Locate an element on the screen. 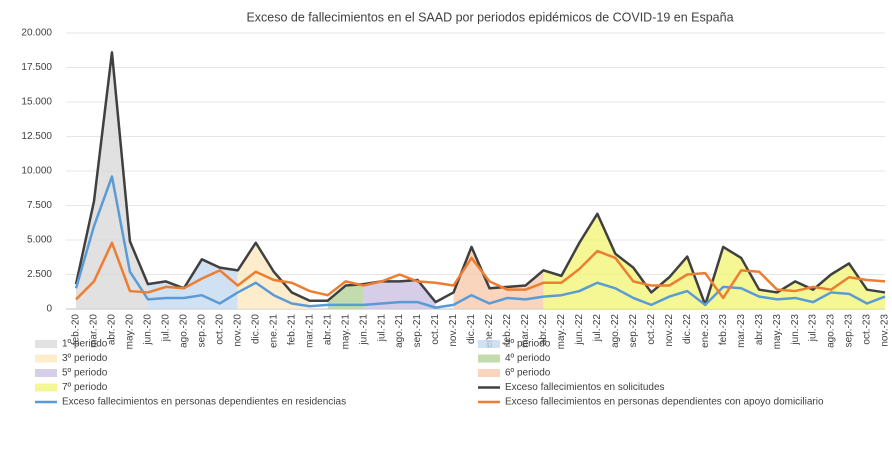  legend-label: 2º periodo is located at coordinates (528, 344).